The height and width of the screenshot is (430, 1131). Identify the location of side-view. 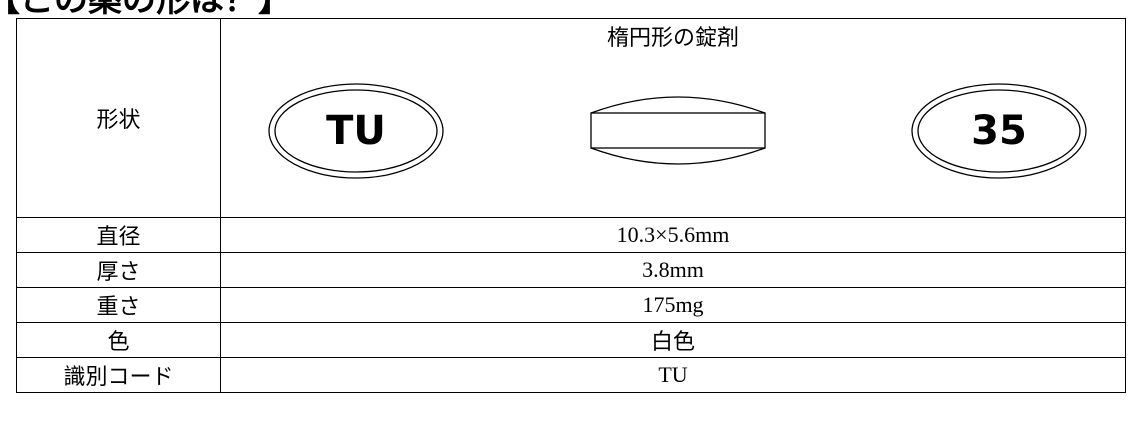
(678, 130).